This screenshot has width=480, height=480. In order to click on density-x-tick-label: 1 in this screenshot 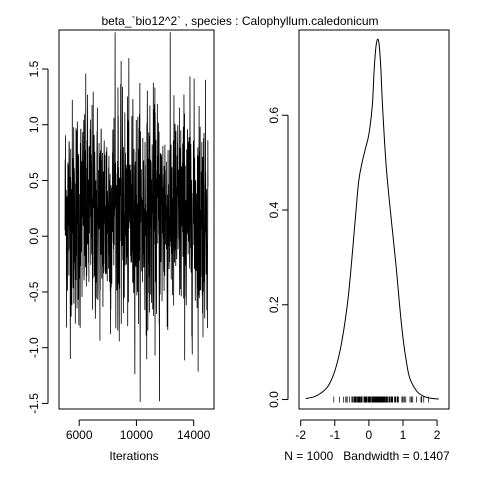, I will do `click(403, 435)`.